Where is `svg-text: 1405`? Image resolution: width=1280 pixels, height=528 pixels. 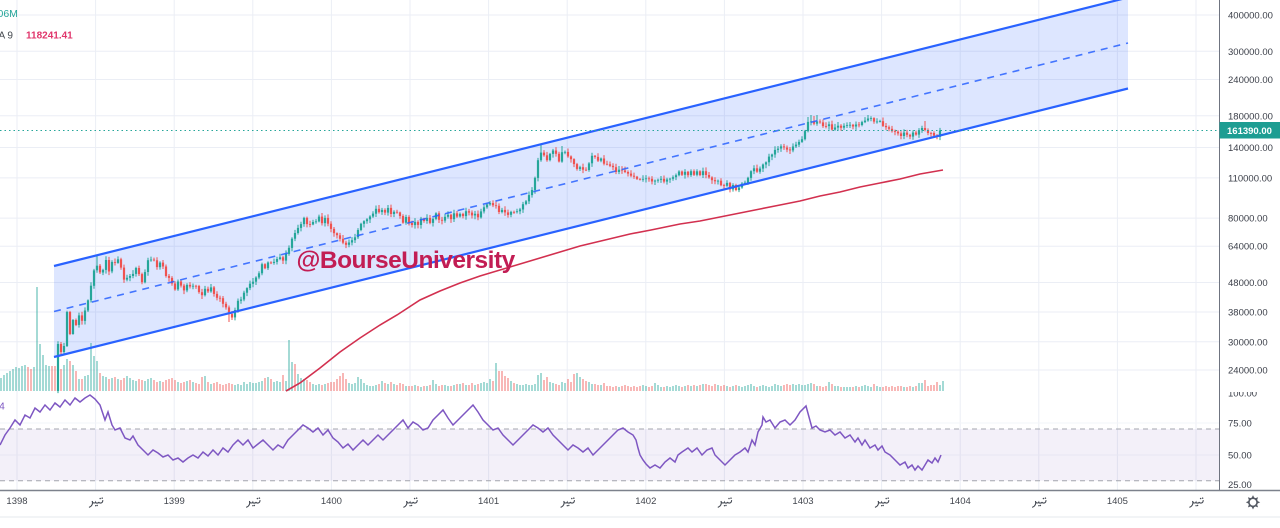
svg-text: 1405 is located at coordinates (1117, 501).